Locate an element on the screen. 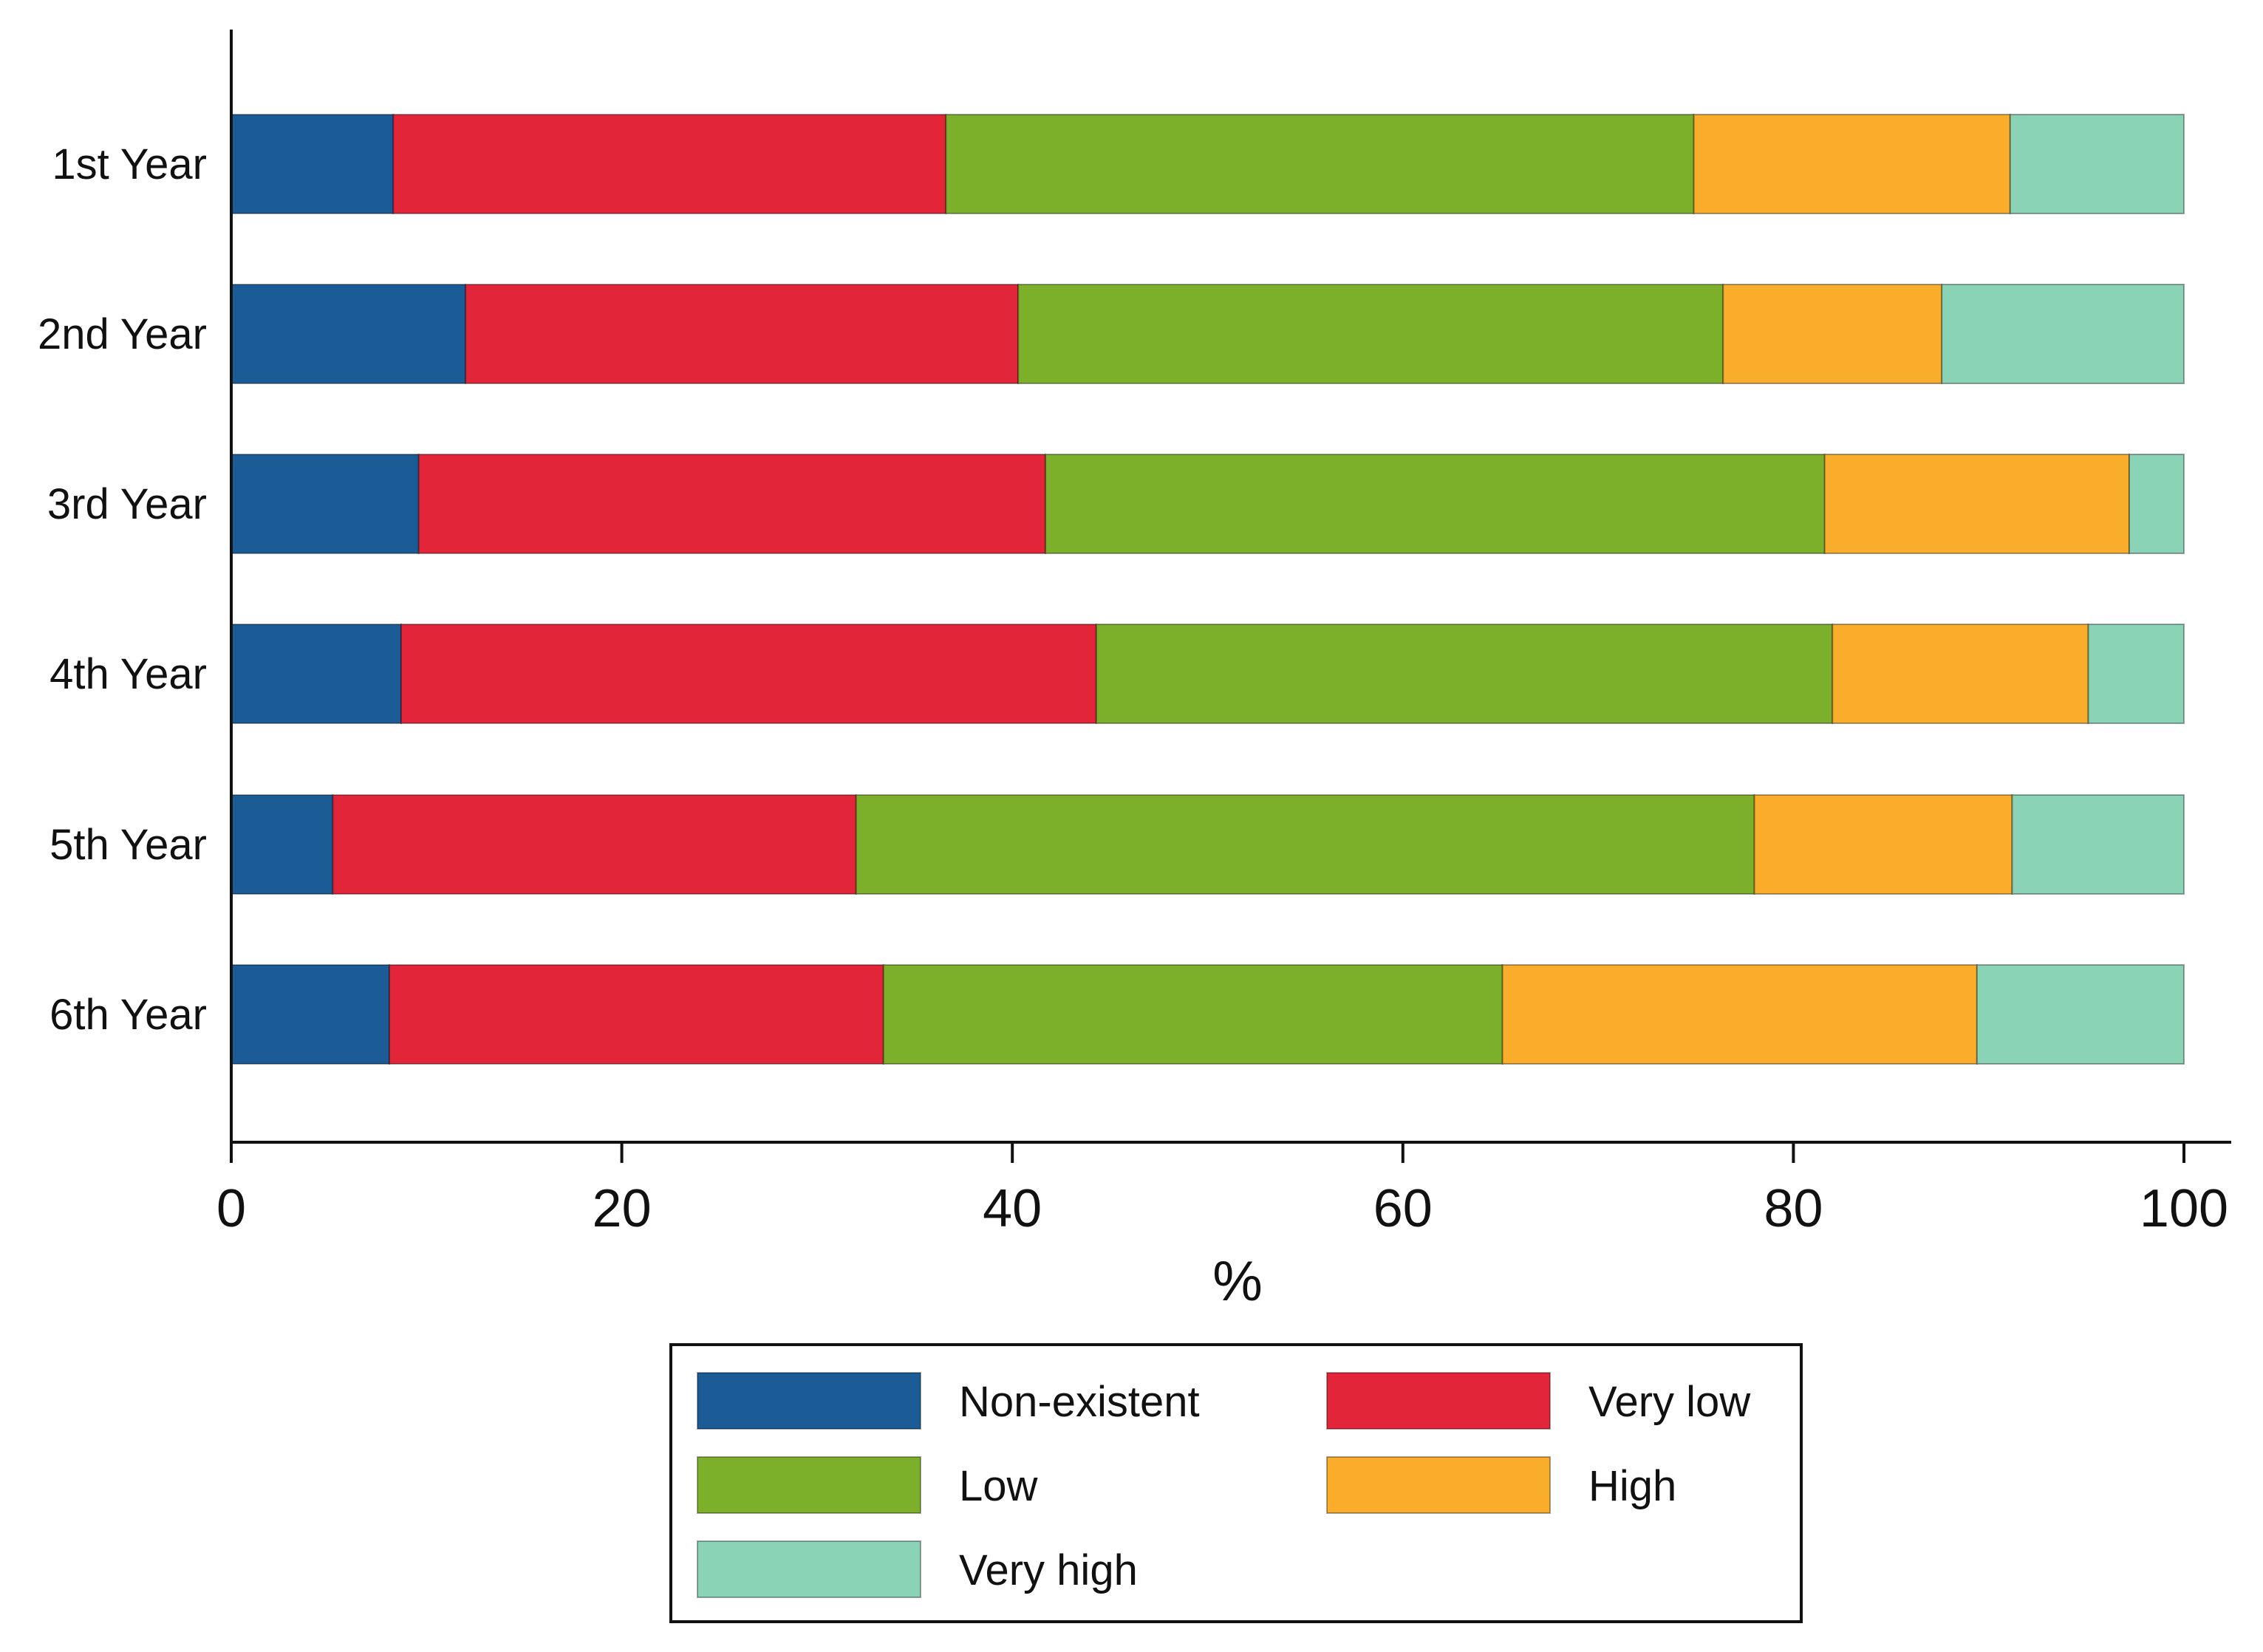 Image resolution: width=2263 pixels, height=1652 pixels. legend-swatch-very-low is located at coordinates (1438, 1401).